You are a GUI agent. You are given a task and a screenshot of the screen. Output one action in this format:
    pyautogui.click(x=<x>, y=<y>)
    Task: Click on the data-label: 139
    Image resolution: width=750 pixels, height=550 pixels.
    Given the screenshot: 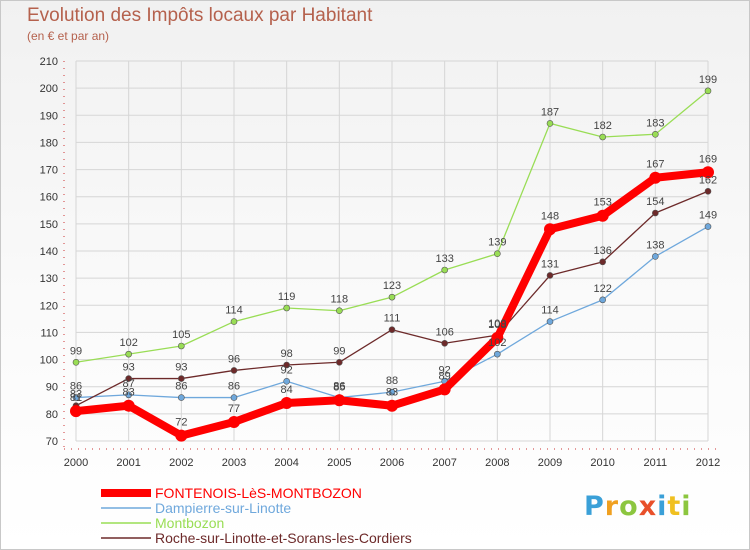 What is the action you would take?
    pyautogui.click(x=497, y=243)
    